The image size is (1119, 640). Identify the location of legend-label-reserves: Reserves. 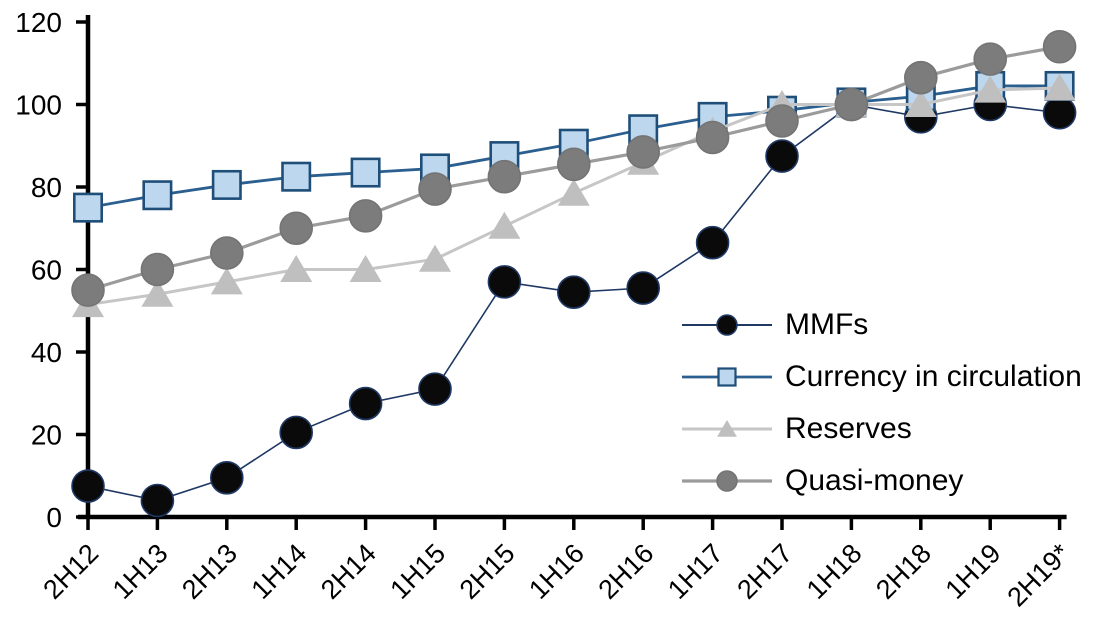
(848, 428).